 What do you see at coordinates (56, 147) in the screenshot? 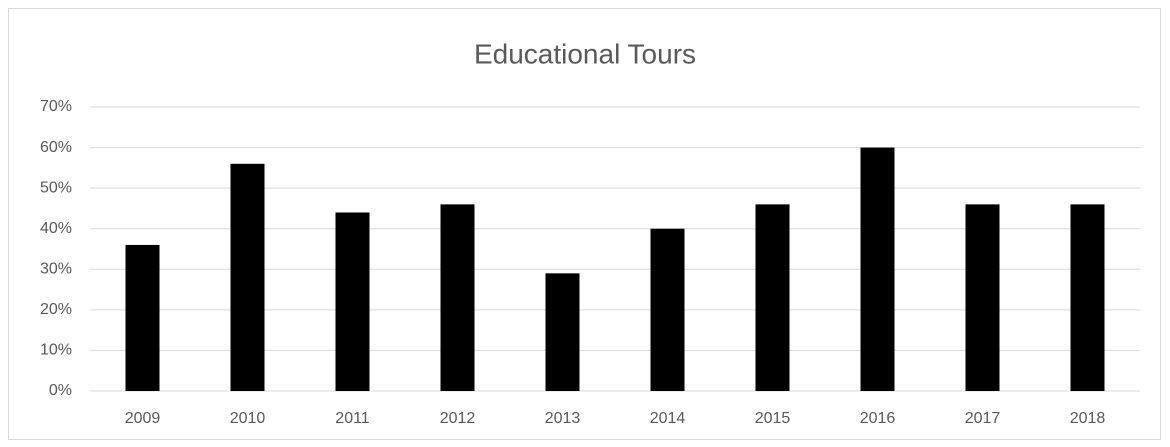
I see `y-tick-label: 60%` at bounding box center [56, 147].